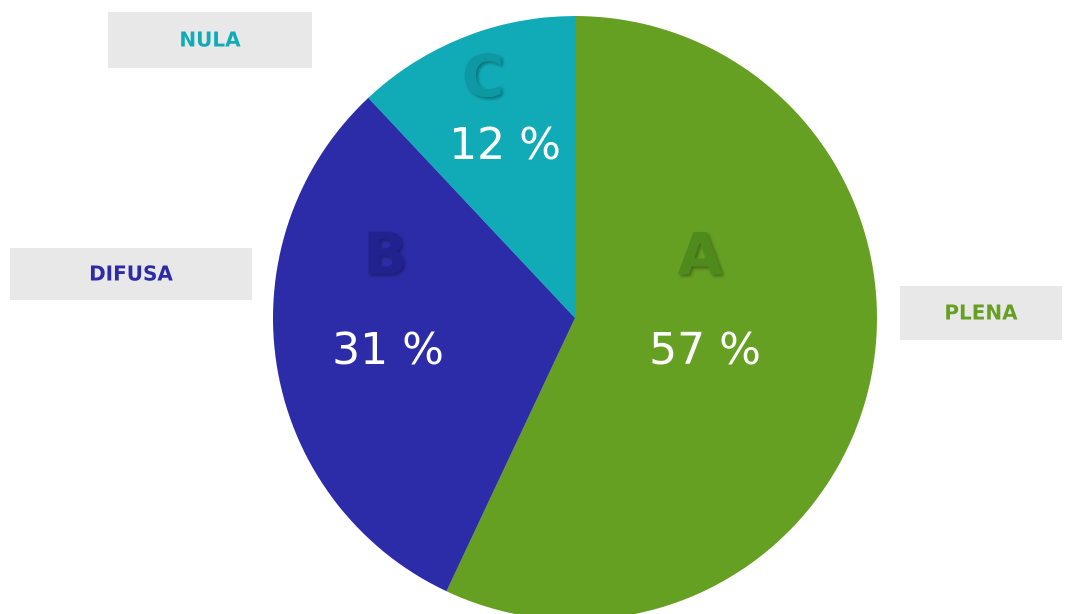  I want to click on legend-label: PLENA, so click(981, 313).